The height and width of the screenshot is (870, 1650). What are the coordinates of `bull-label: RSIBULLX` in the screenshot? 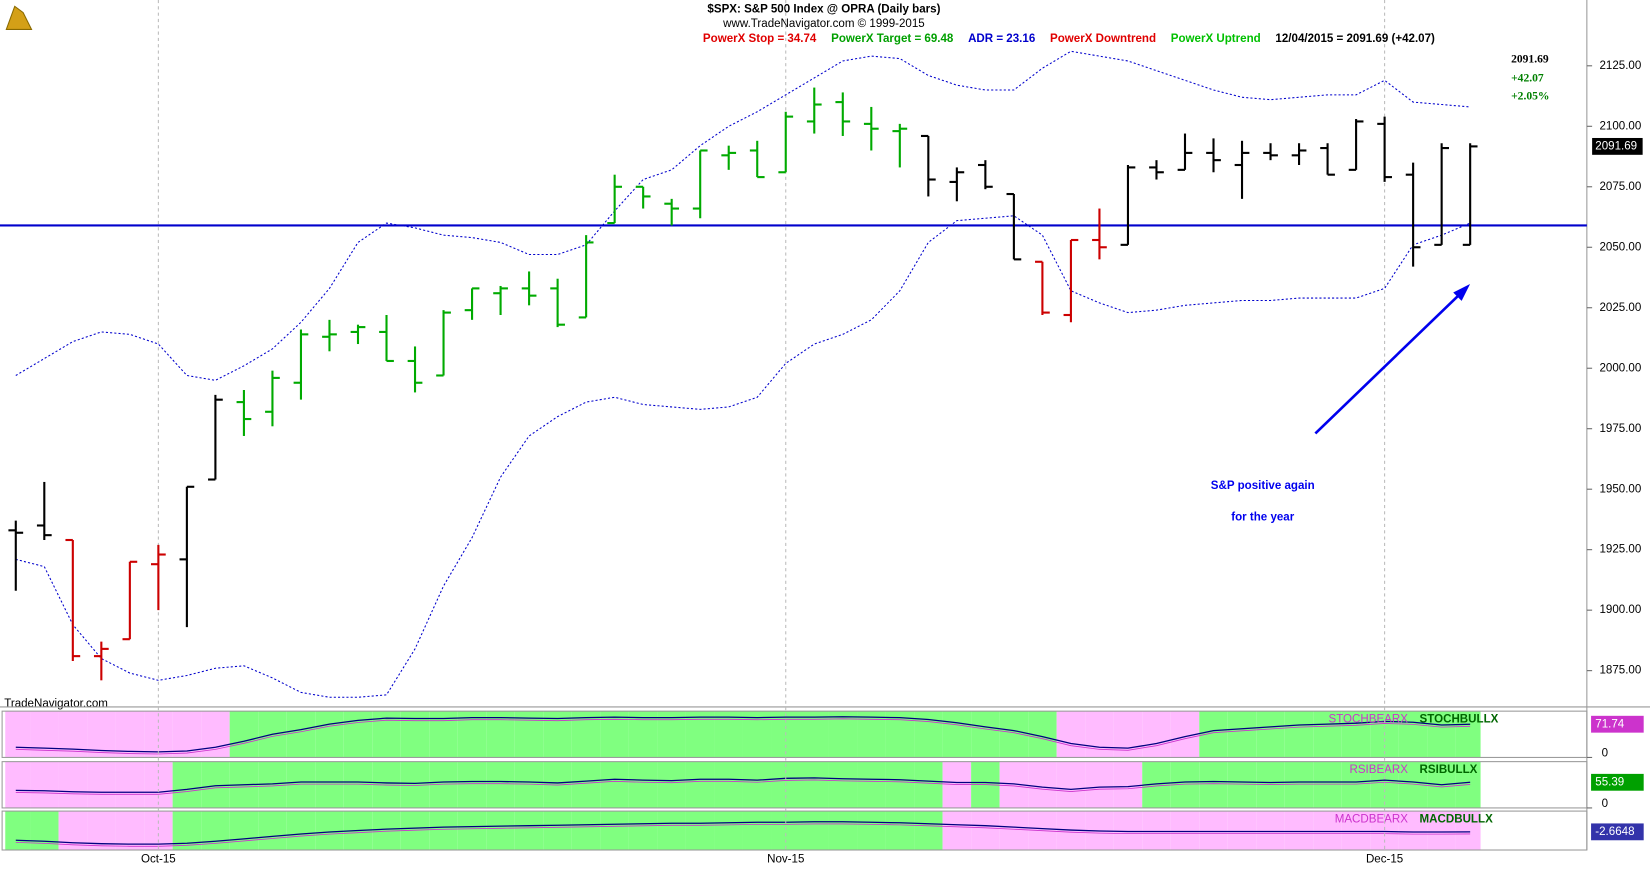 It's located at (1449, 770).